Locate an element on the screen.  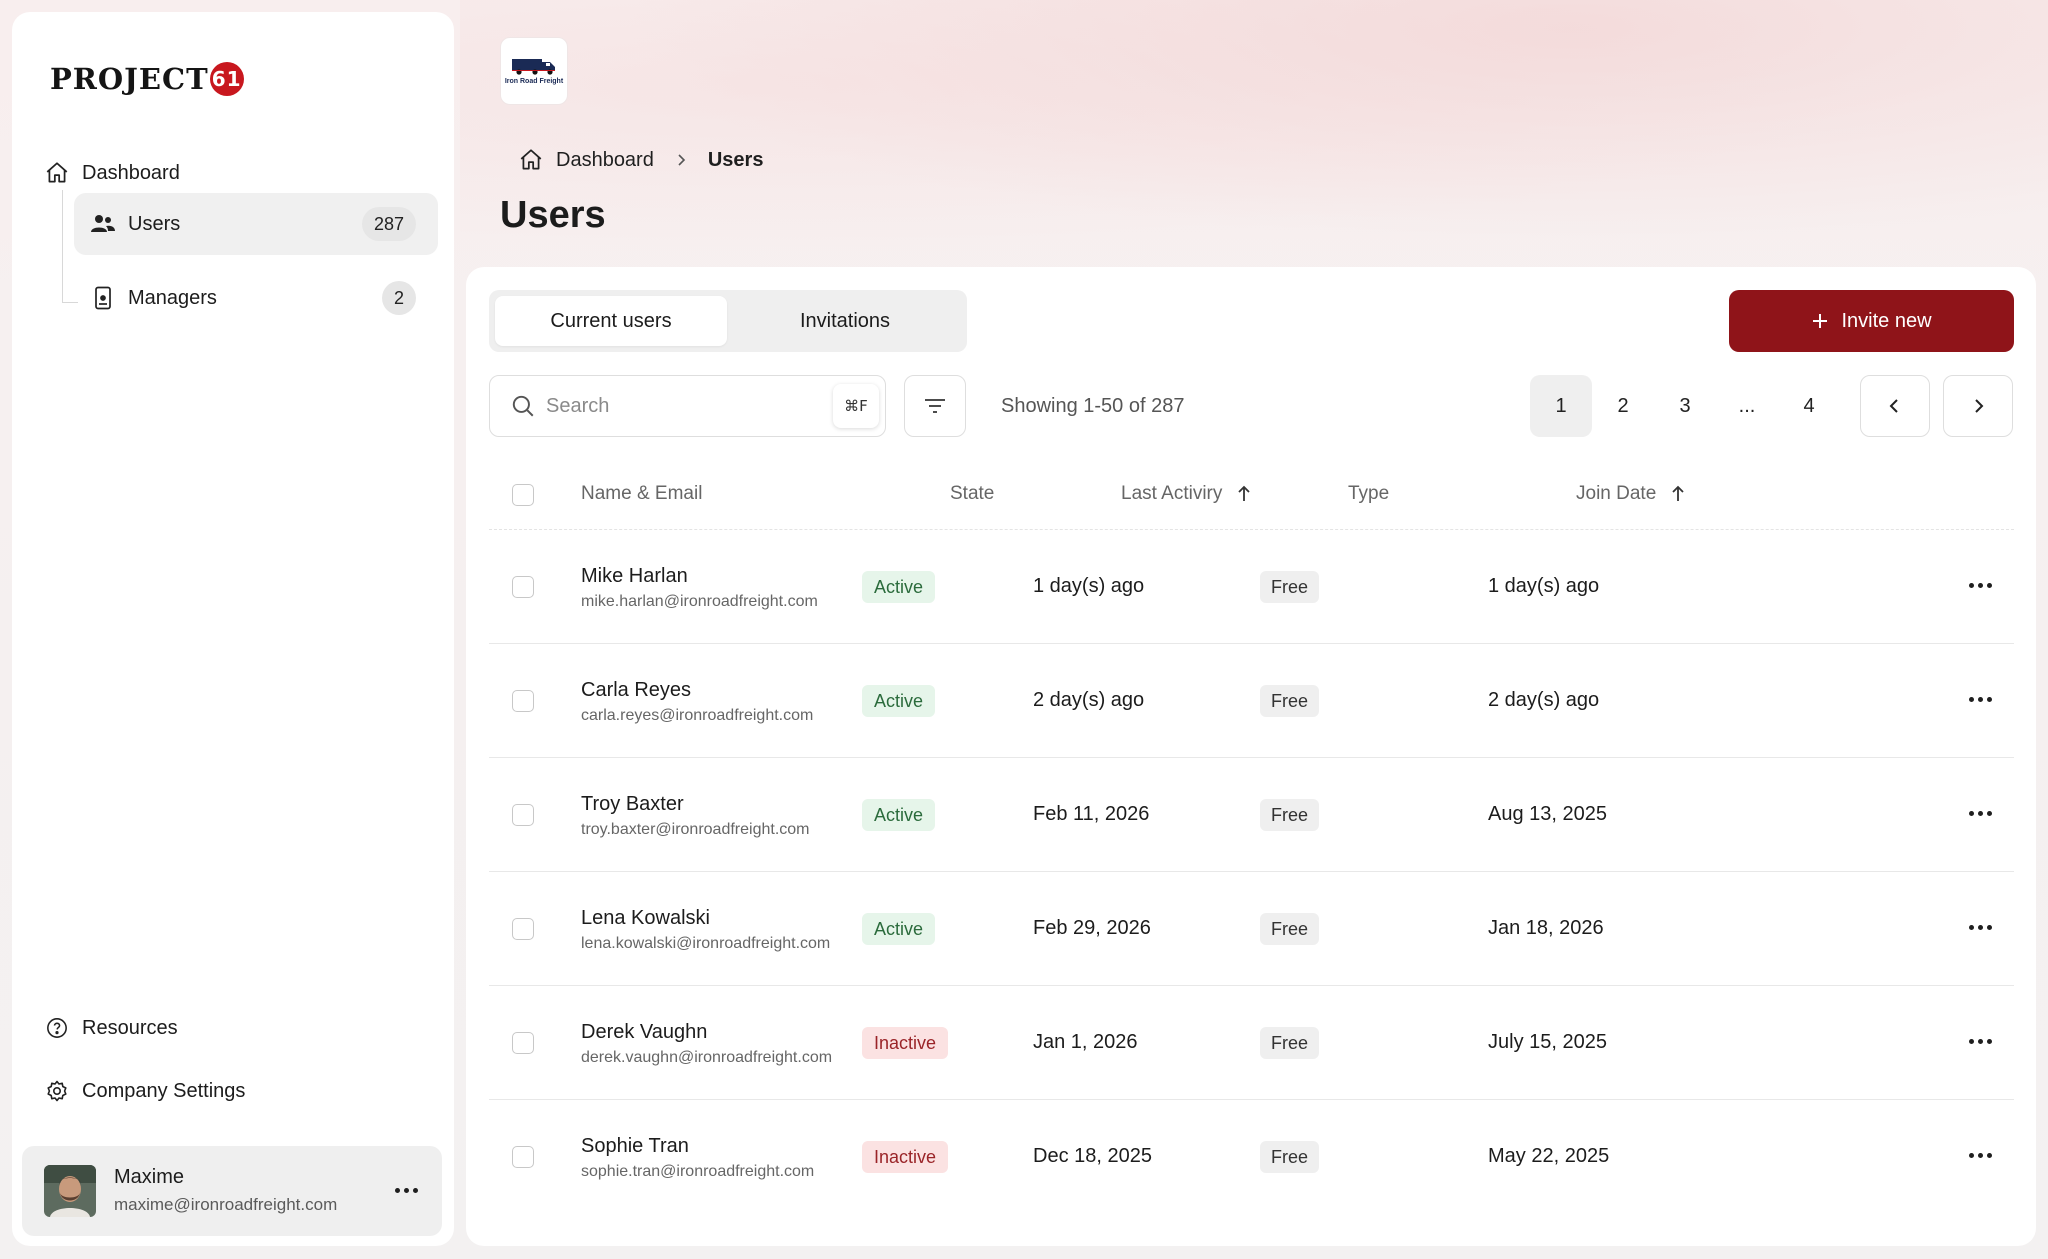
page-1-button: 1 is located at coordinates (1561, 406).